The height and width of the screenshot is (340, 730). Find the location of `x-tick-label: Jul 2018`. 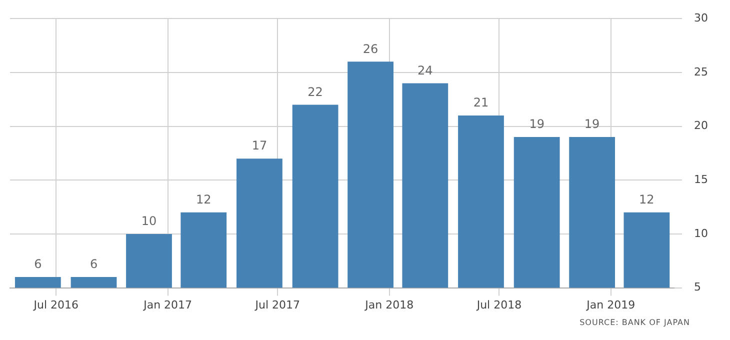

x-tick-label: Jul 2018 is located at coordinates (499, 305).